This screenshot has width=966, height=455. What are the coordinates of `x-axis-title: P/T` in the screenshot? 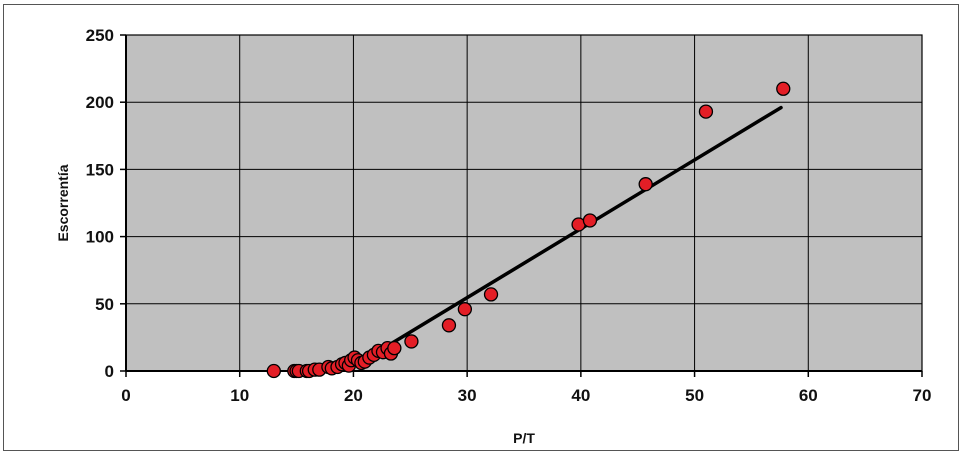 It's located at (524, 438).